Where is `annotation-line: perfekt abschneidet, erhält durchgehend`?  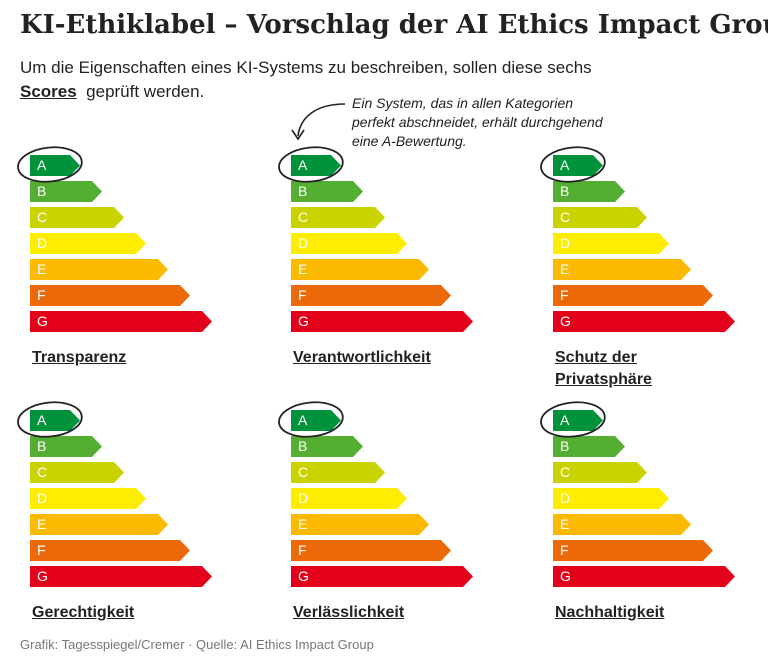
annotation-line: perfekt abschneidet, erhält durchgehend is located at coordinates (477, 122).